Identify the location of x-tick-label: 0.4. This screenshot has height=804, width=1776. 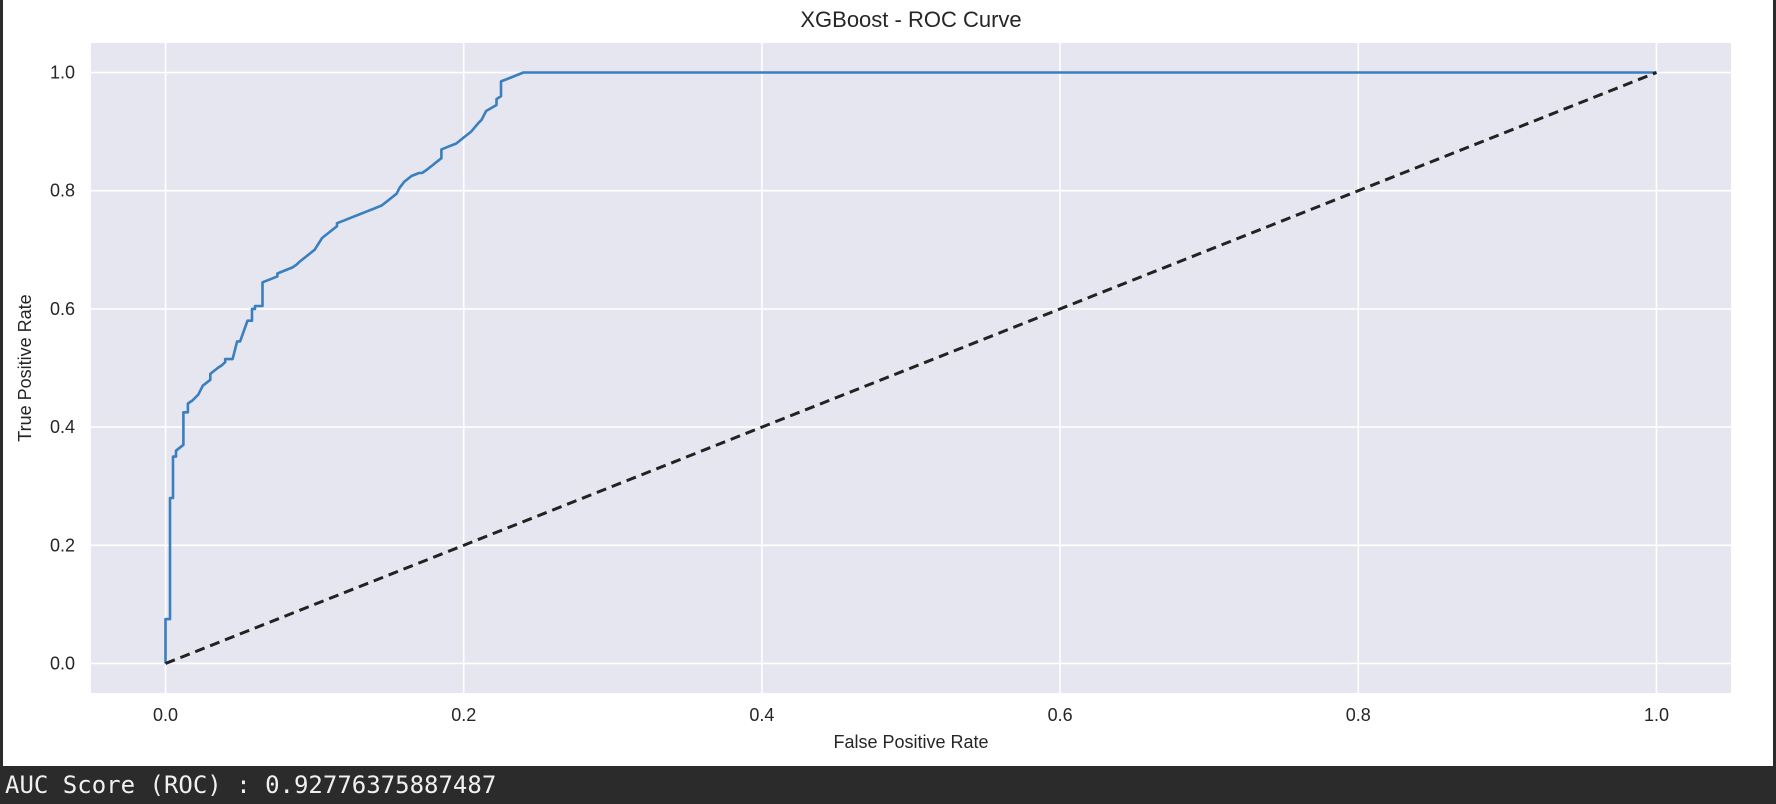
(761, 715).